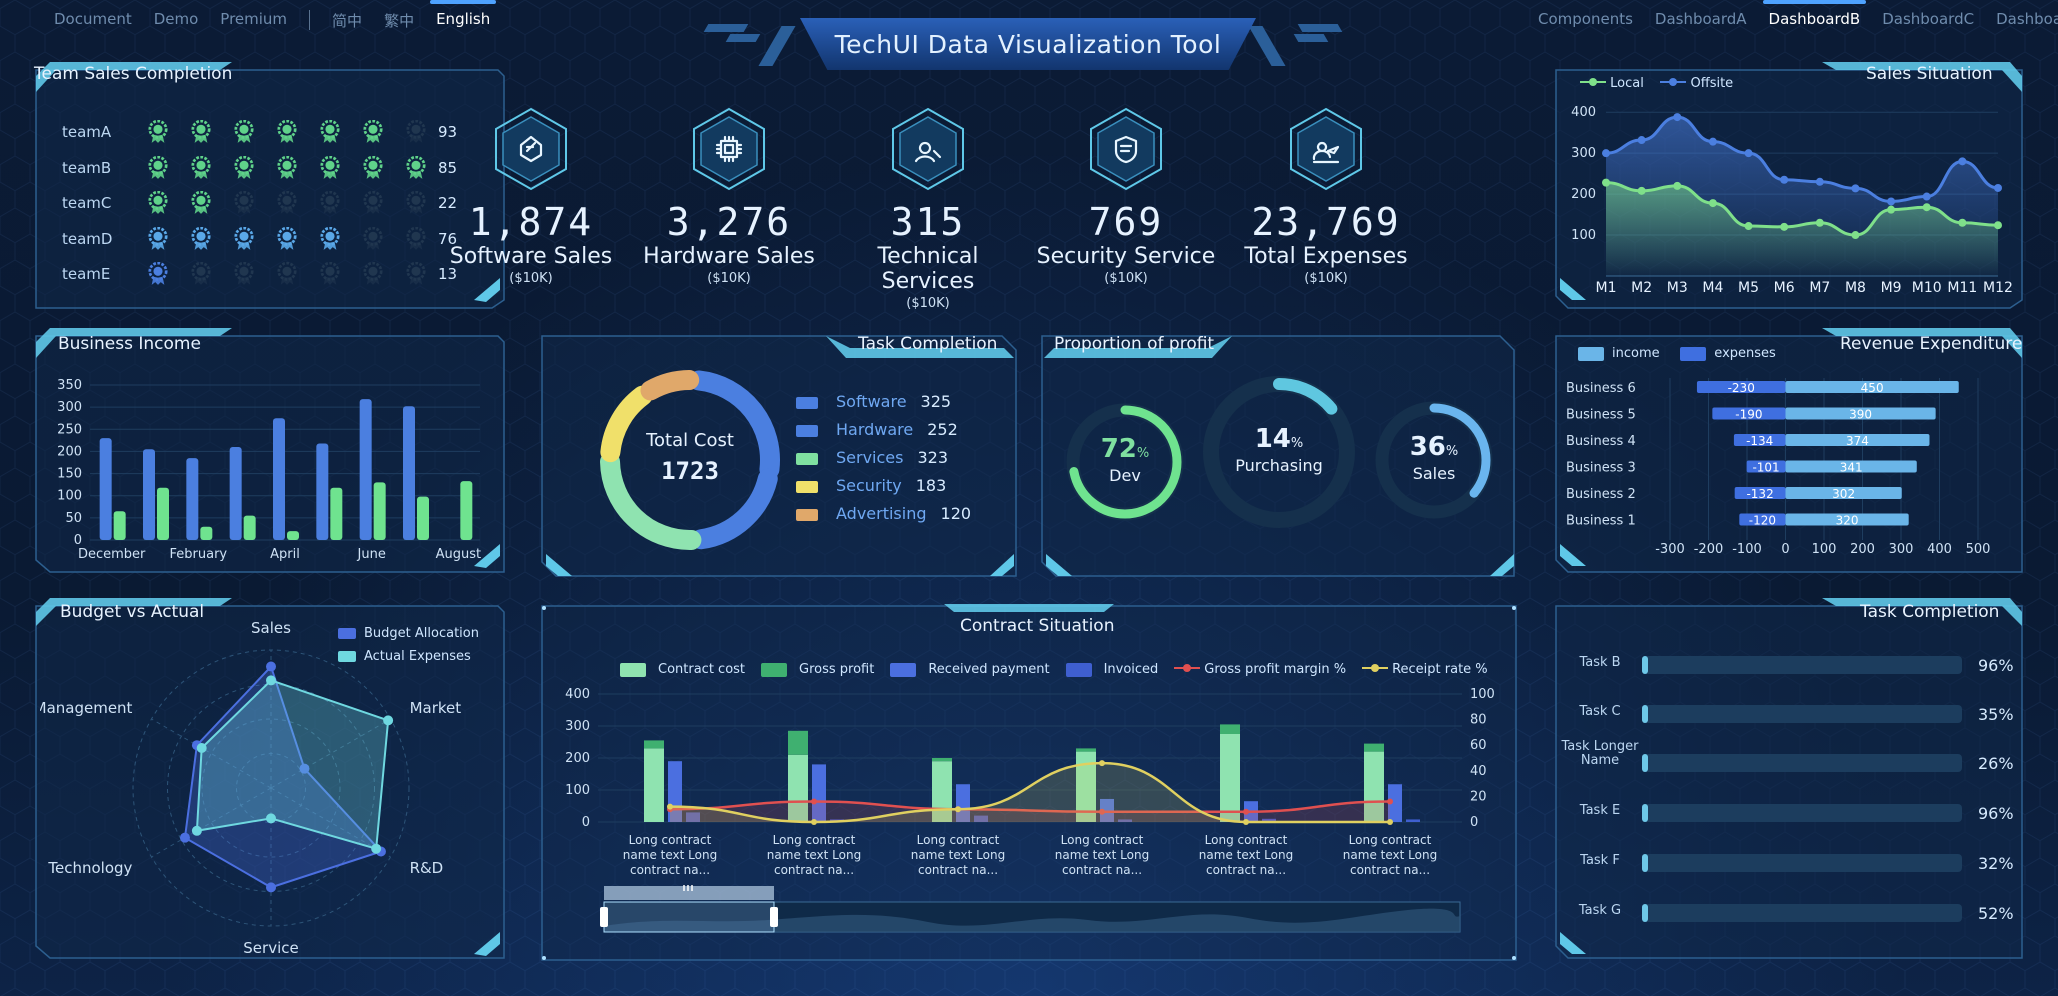  Describe the element at coordinates (1126, 222) in the screenshot. I see `kpi-value: 769` at that location.